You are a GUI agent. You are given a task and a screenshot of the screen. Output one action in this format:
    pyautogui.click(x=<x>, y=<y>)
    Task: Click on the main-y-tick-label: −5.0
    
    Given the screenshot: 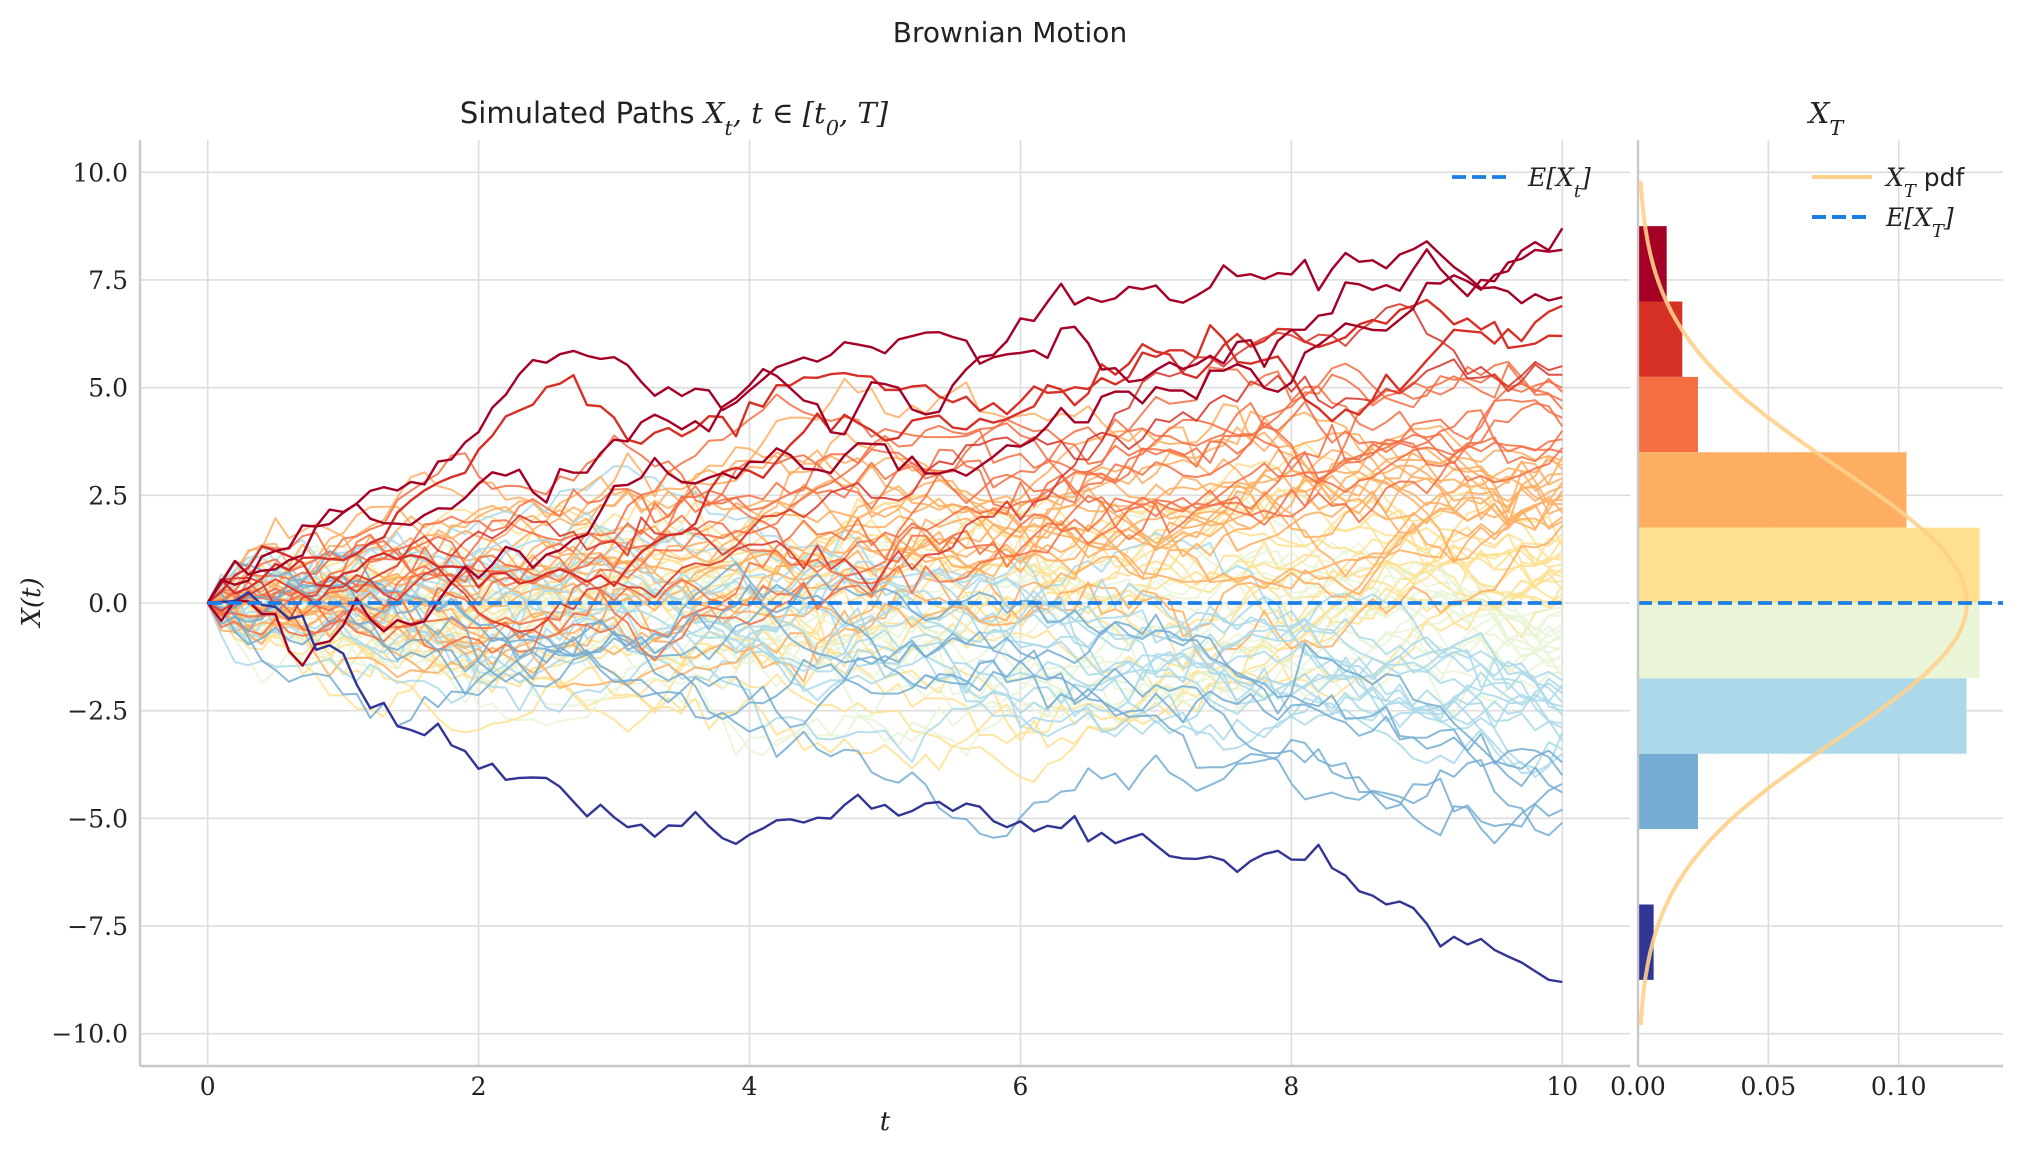 What is the action you would take?
    pyautogui.click(x=97, y=818)
    